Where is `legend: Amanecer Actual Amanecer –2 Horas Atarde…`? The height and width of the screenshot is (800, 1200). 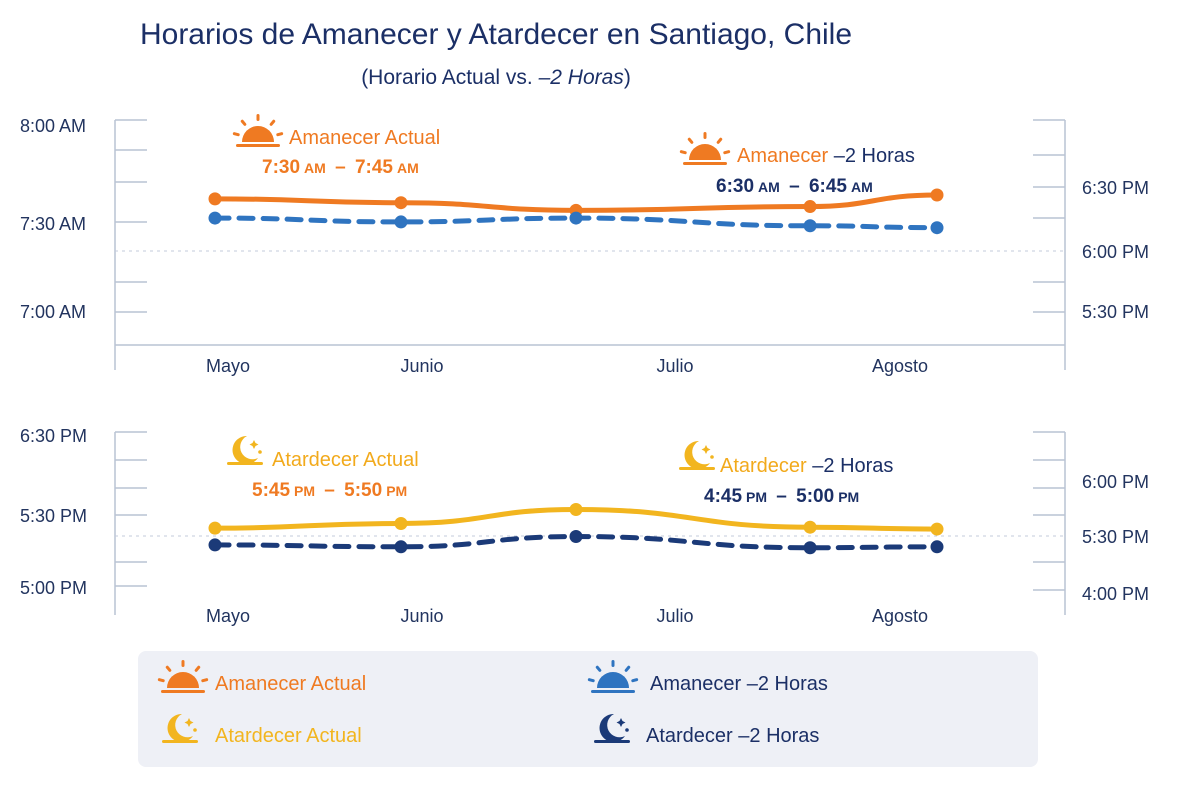 legend: Amanecer Actual Amanecer –2 Horas Atarde… is located at coordinates (588, 709).